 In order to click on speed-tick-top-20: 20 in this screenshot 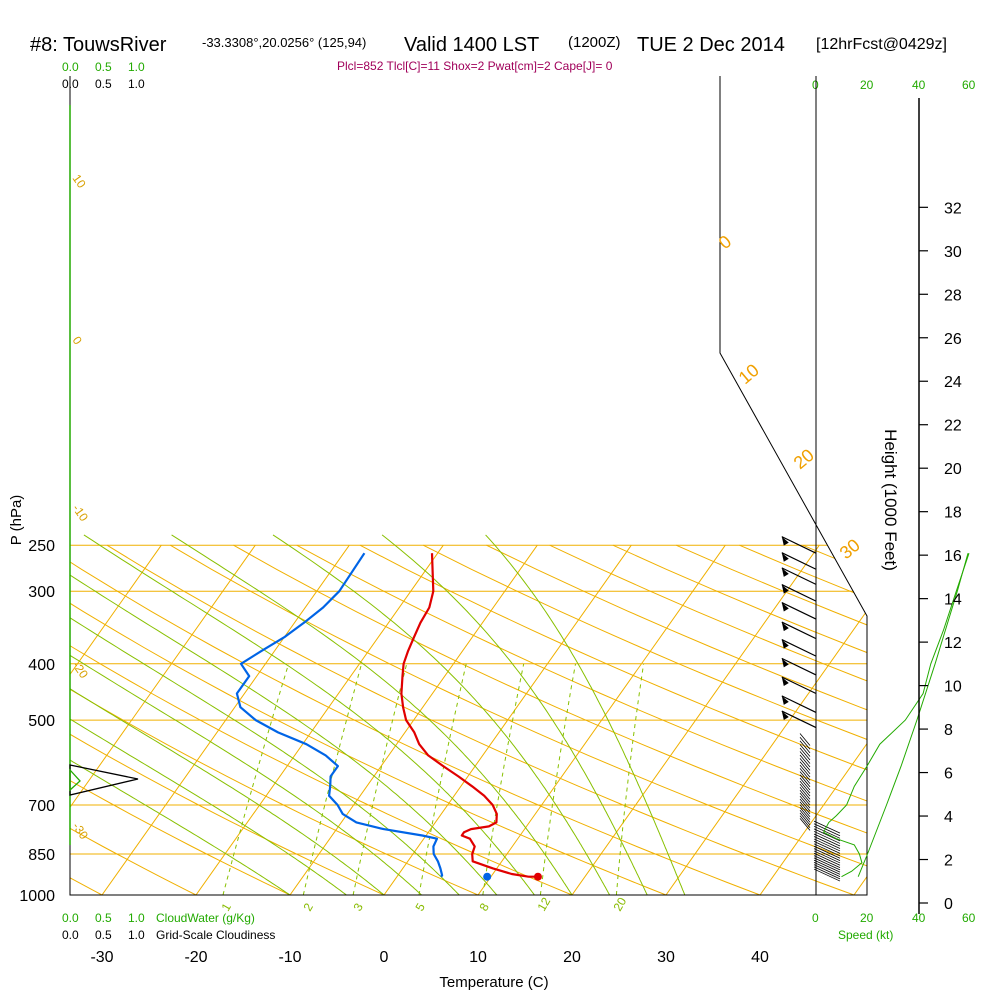, I will do `click(867, 85)`.